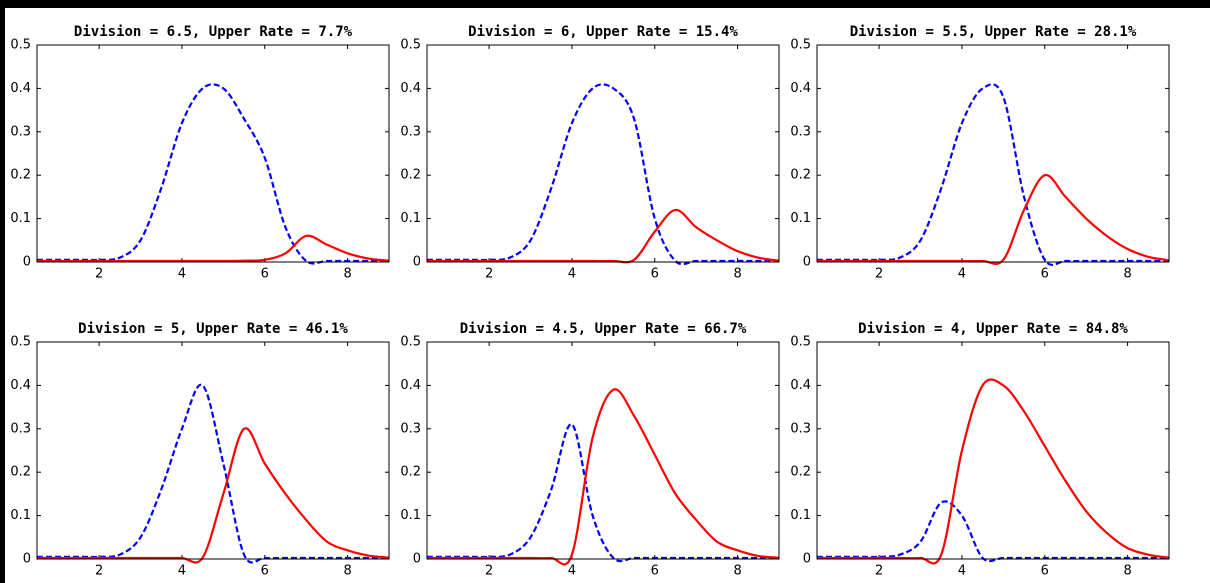 The image size is (1210, 583). What do you see at coordinates (603, 329) in the screenshot?
I see `chart-title: Division = 4.5, Upper Rate = 66.7%` at bounding box center [603, 329].